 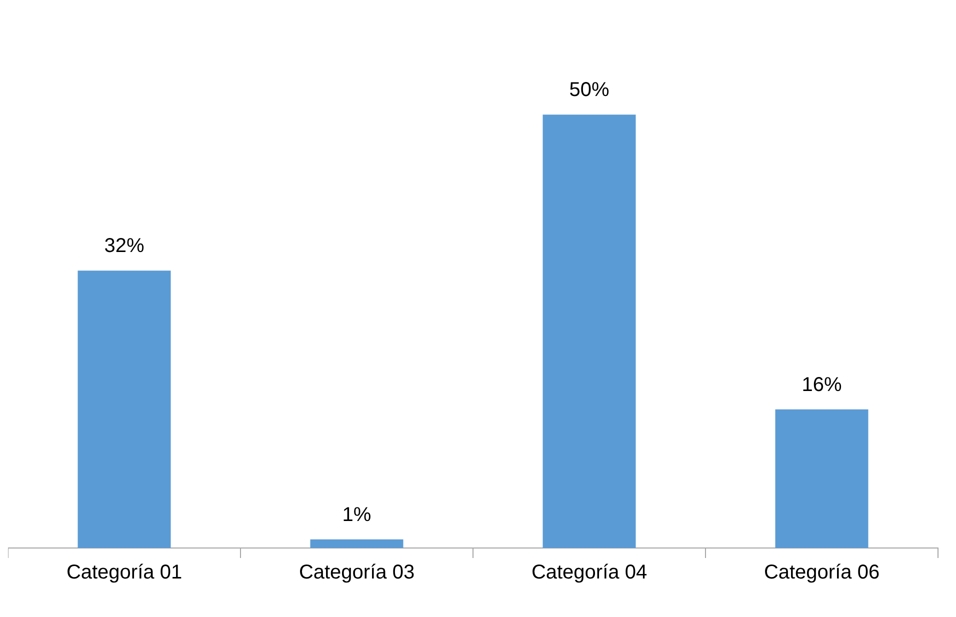 What do you see at coordinates (357, 515) in the screenshot?
I see `data-label: 1%` at bounding box center [357, 515].